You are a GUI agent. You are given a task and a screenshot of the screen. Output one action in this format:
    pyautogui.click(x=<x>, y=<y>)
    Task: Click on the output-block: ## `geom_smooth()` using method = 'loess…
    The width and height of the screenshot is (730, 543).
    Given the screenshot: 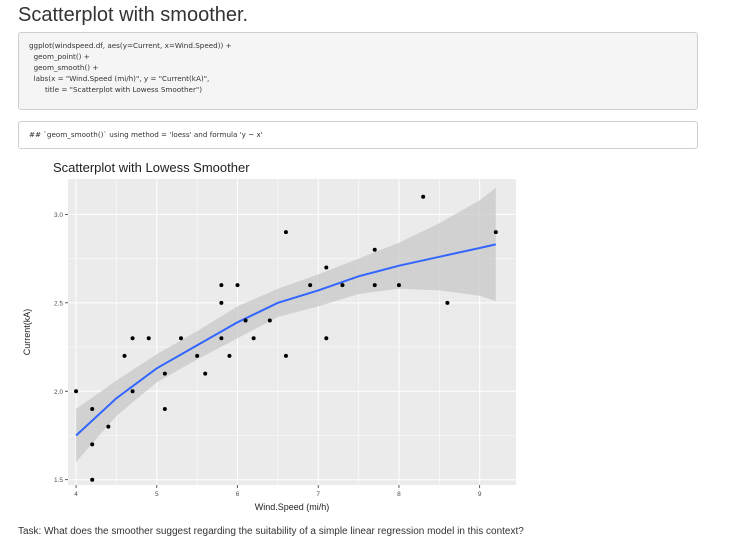 What is the action you would take?
    pyautogui.click(x=358, y=135)
    